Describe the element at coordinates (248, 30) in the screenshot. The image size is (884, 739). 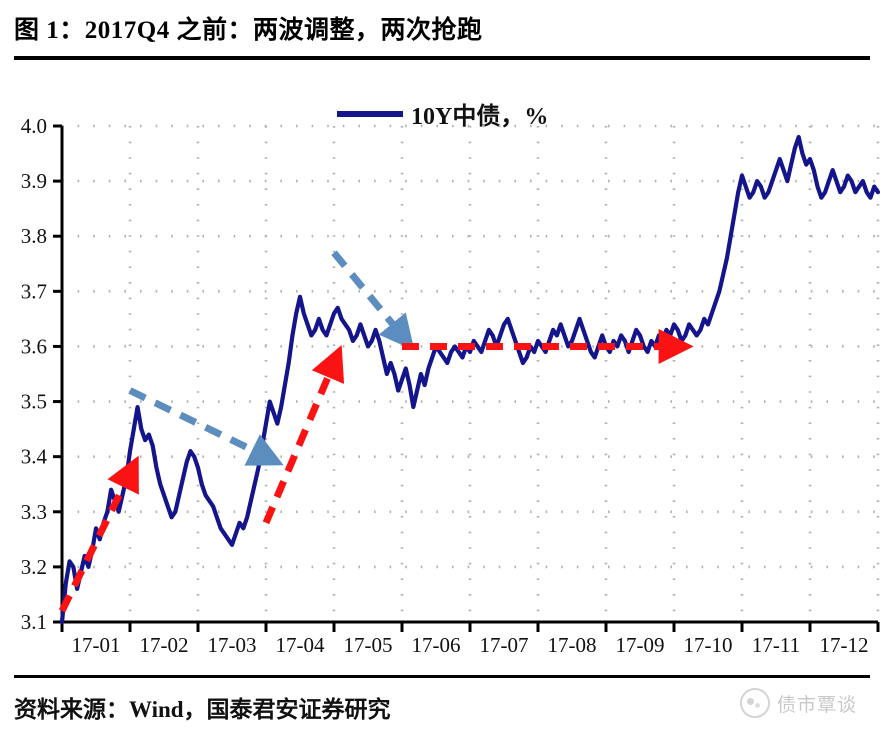
I see `page-title: 图 1：2017Q4 之前：两波调整，两次抢跑` at that location.